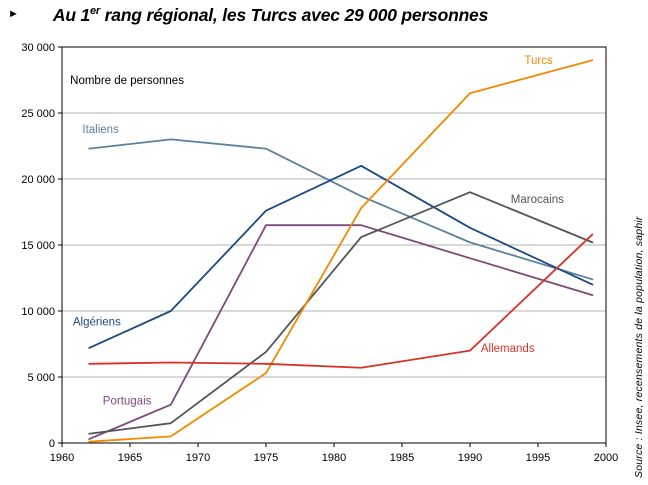 The width and height of the screenshot is (648, 485). Describe the element at coordinates (130, 458) in the screenshot. I see `x-tick-label: 1965` at that location.